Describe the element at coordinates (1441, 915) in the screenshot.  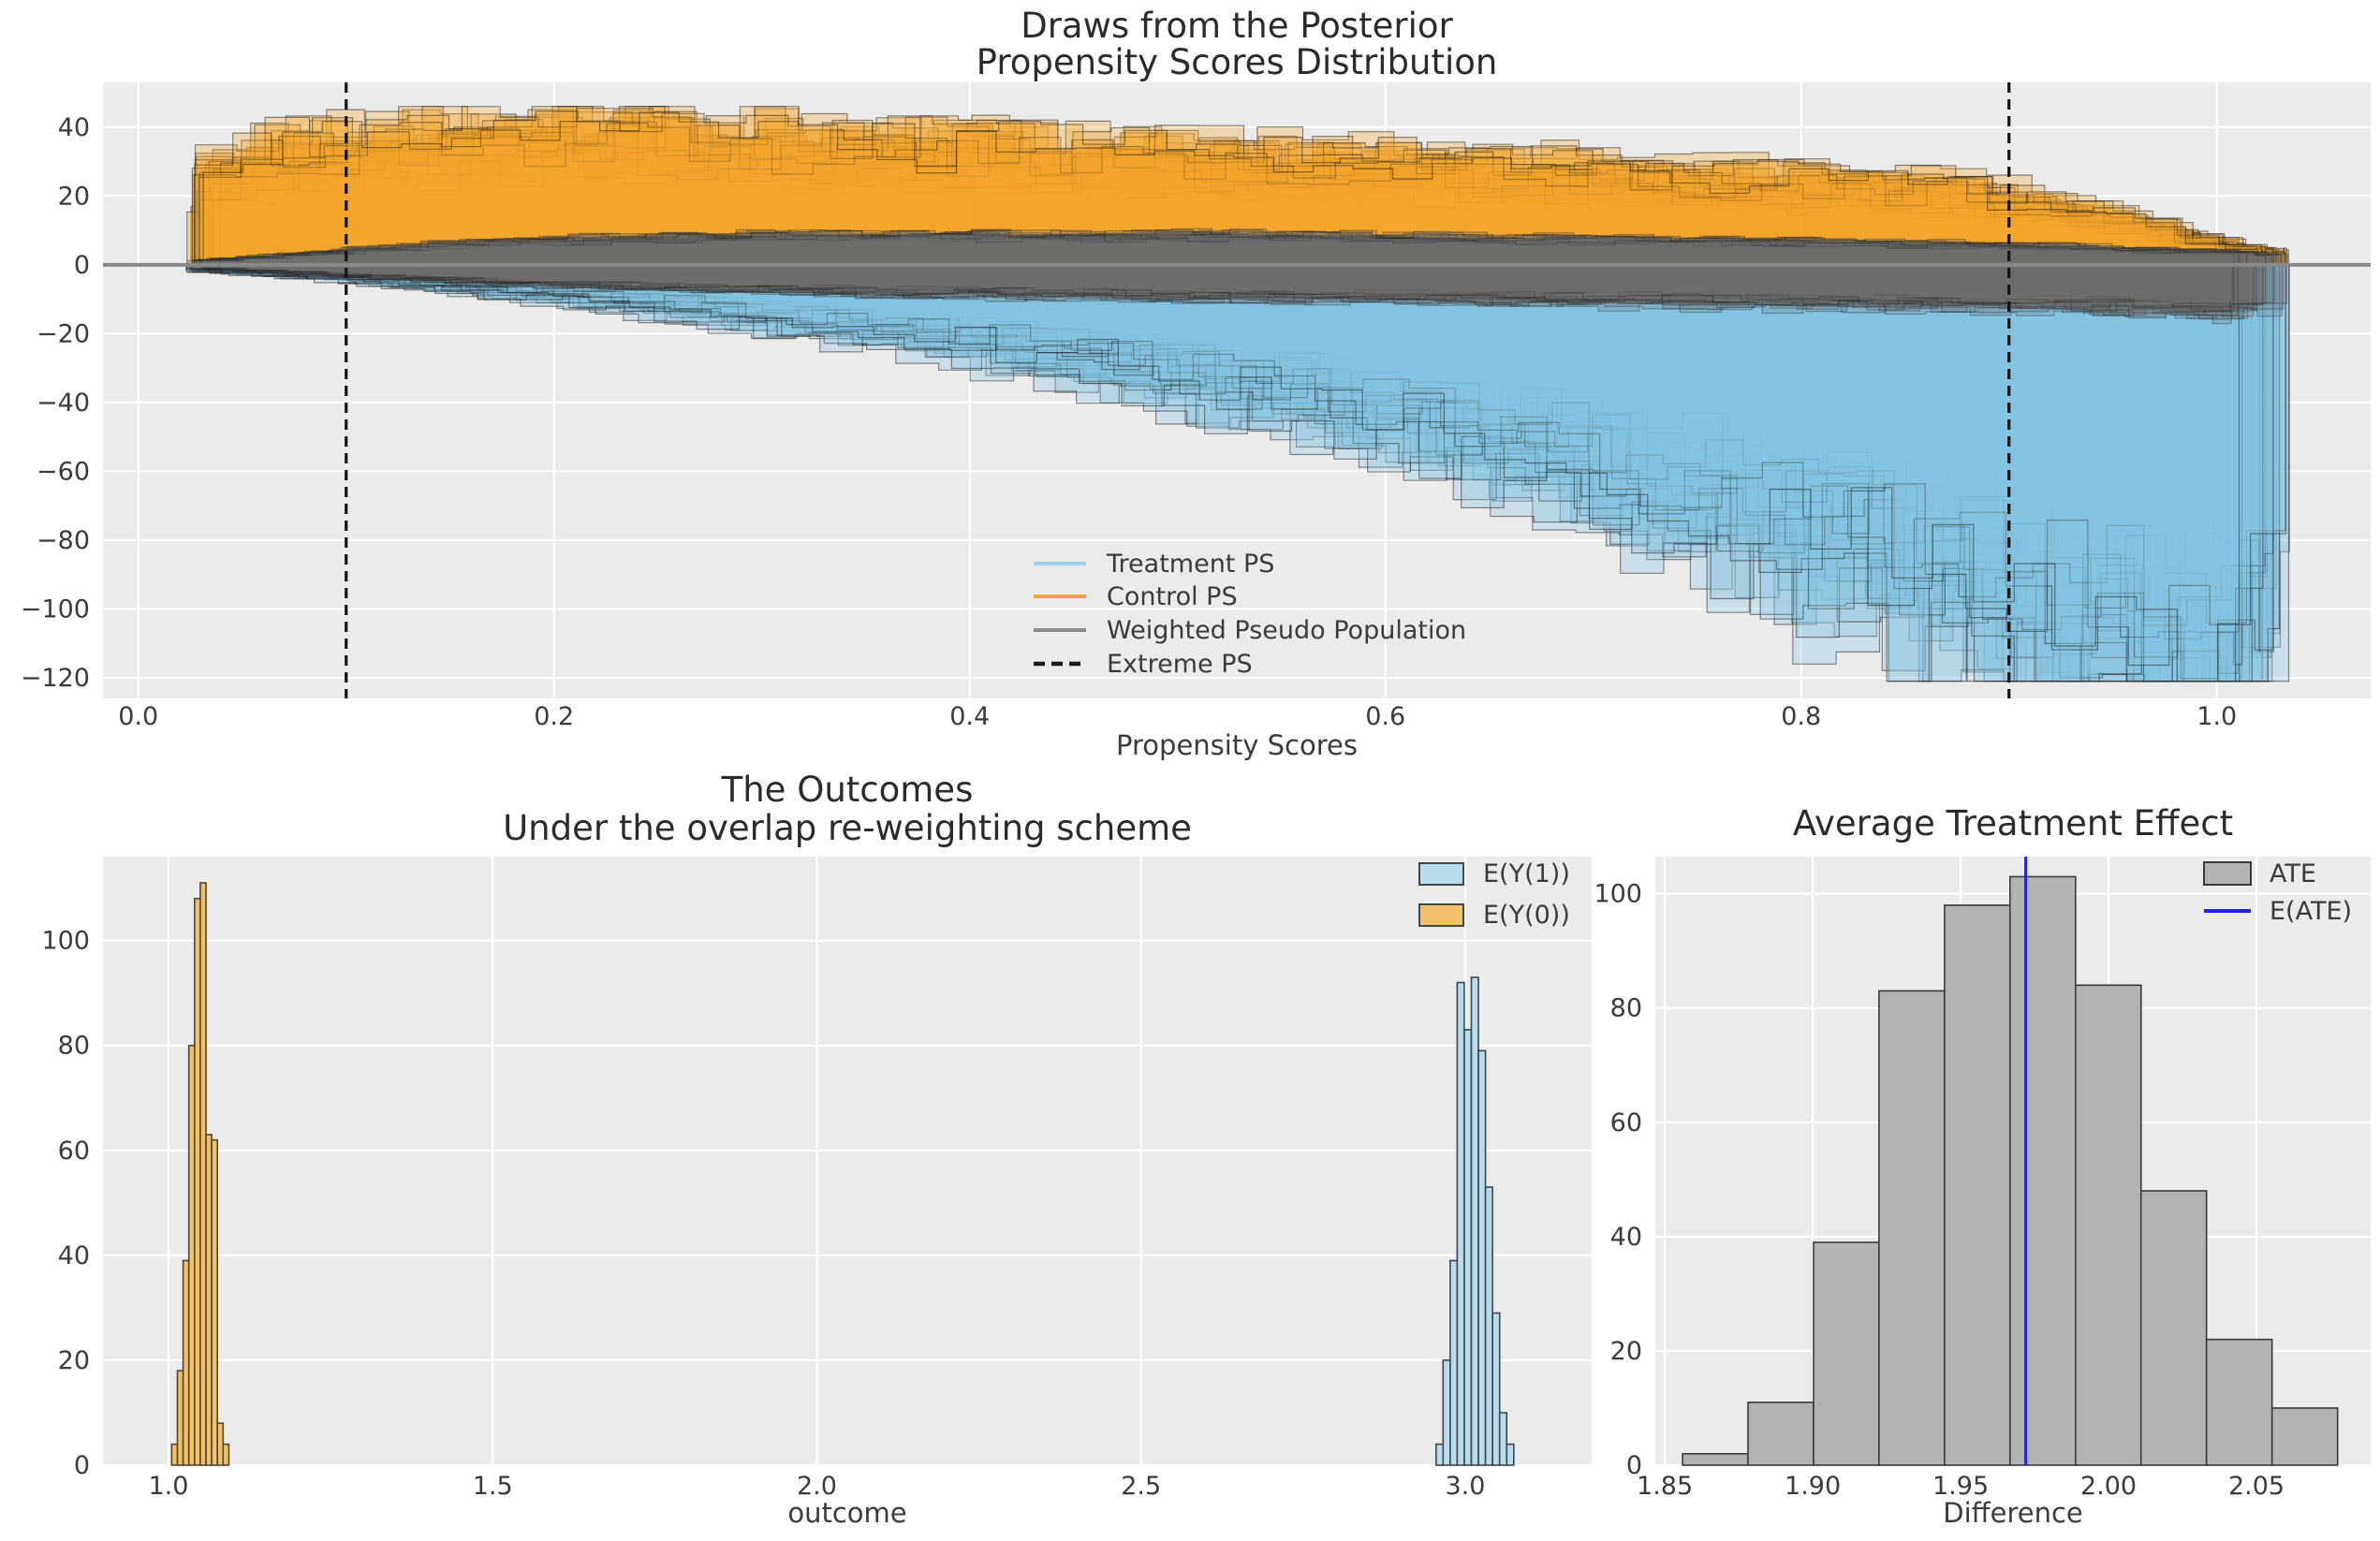
I see `ey0-patch-swatch` at that location.